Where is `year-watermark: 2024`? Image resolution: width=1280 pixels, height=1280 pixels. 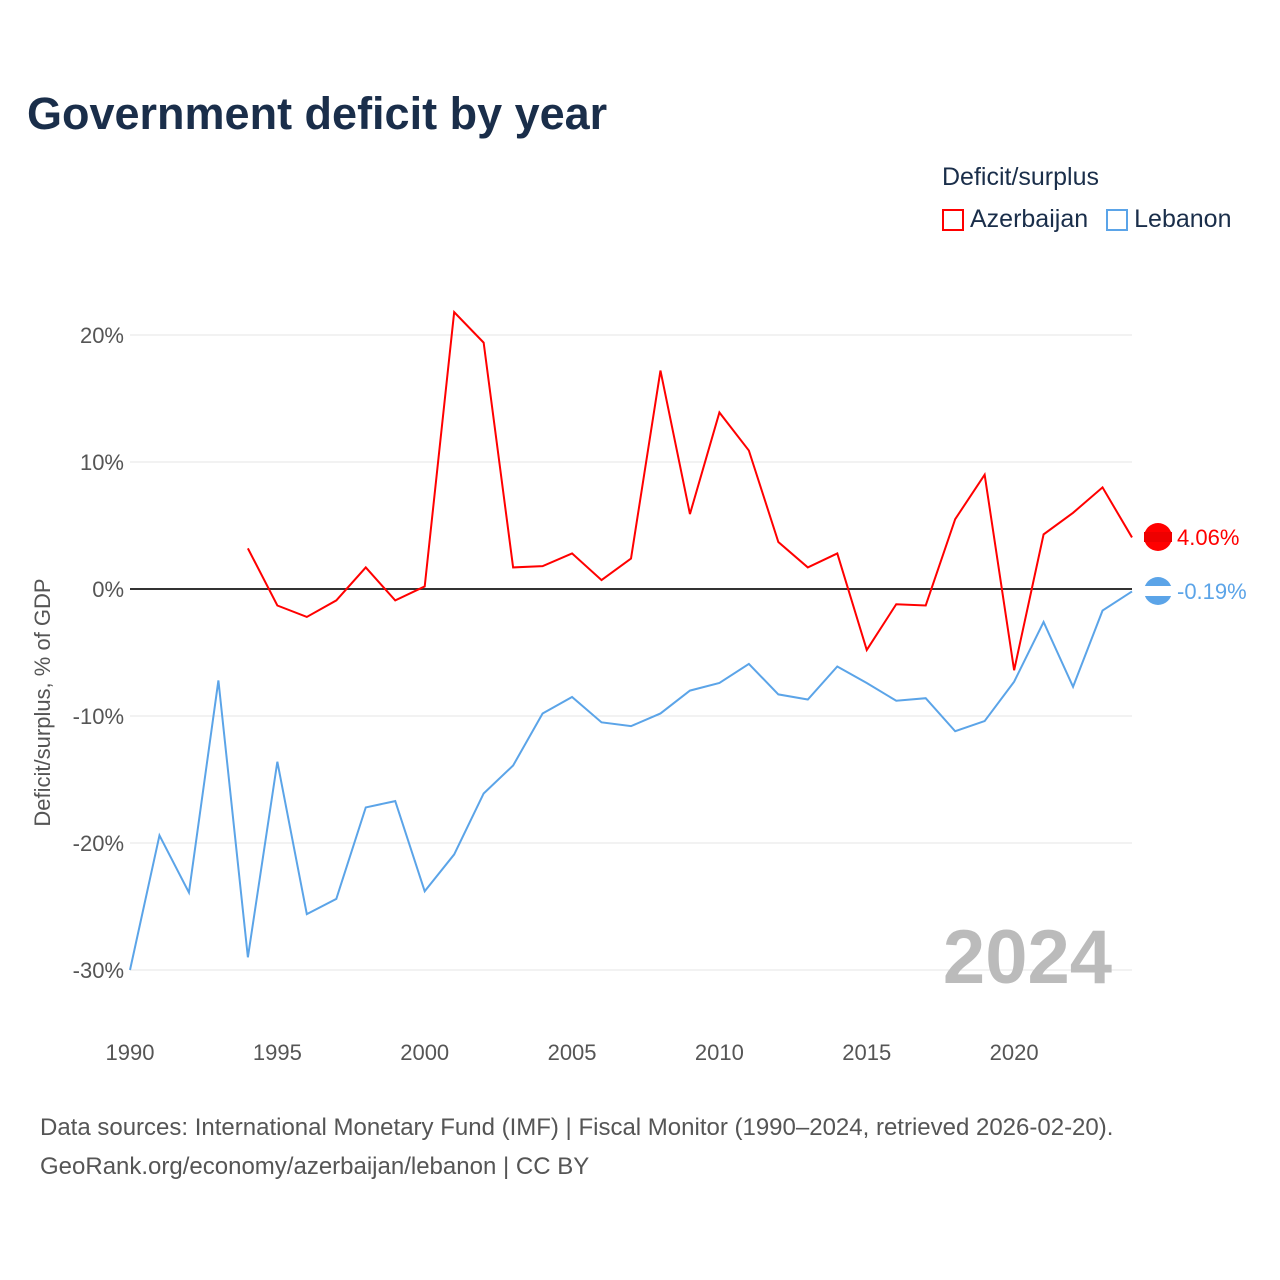
year-watermark: 2024 is located at coordinates (1027, 957).